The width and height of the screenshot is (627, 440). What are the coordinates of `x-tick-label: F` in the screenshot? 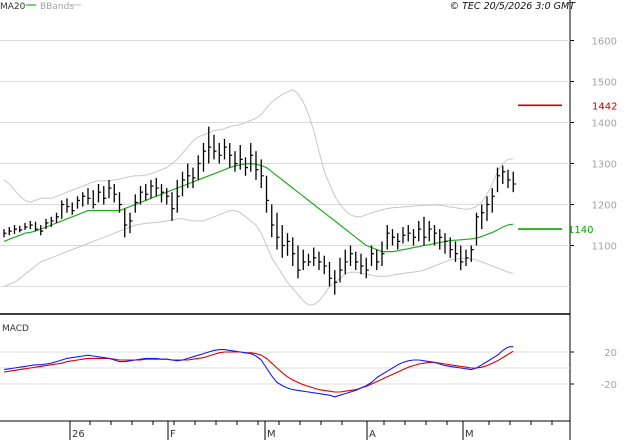 It's located at (173, 434).